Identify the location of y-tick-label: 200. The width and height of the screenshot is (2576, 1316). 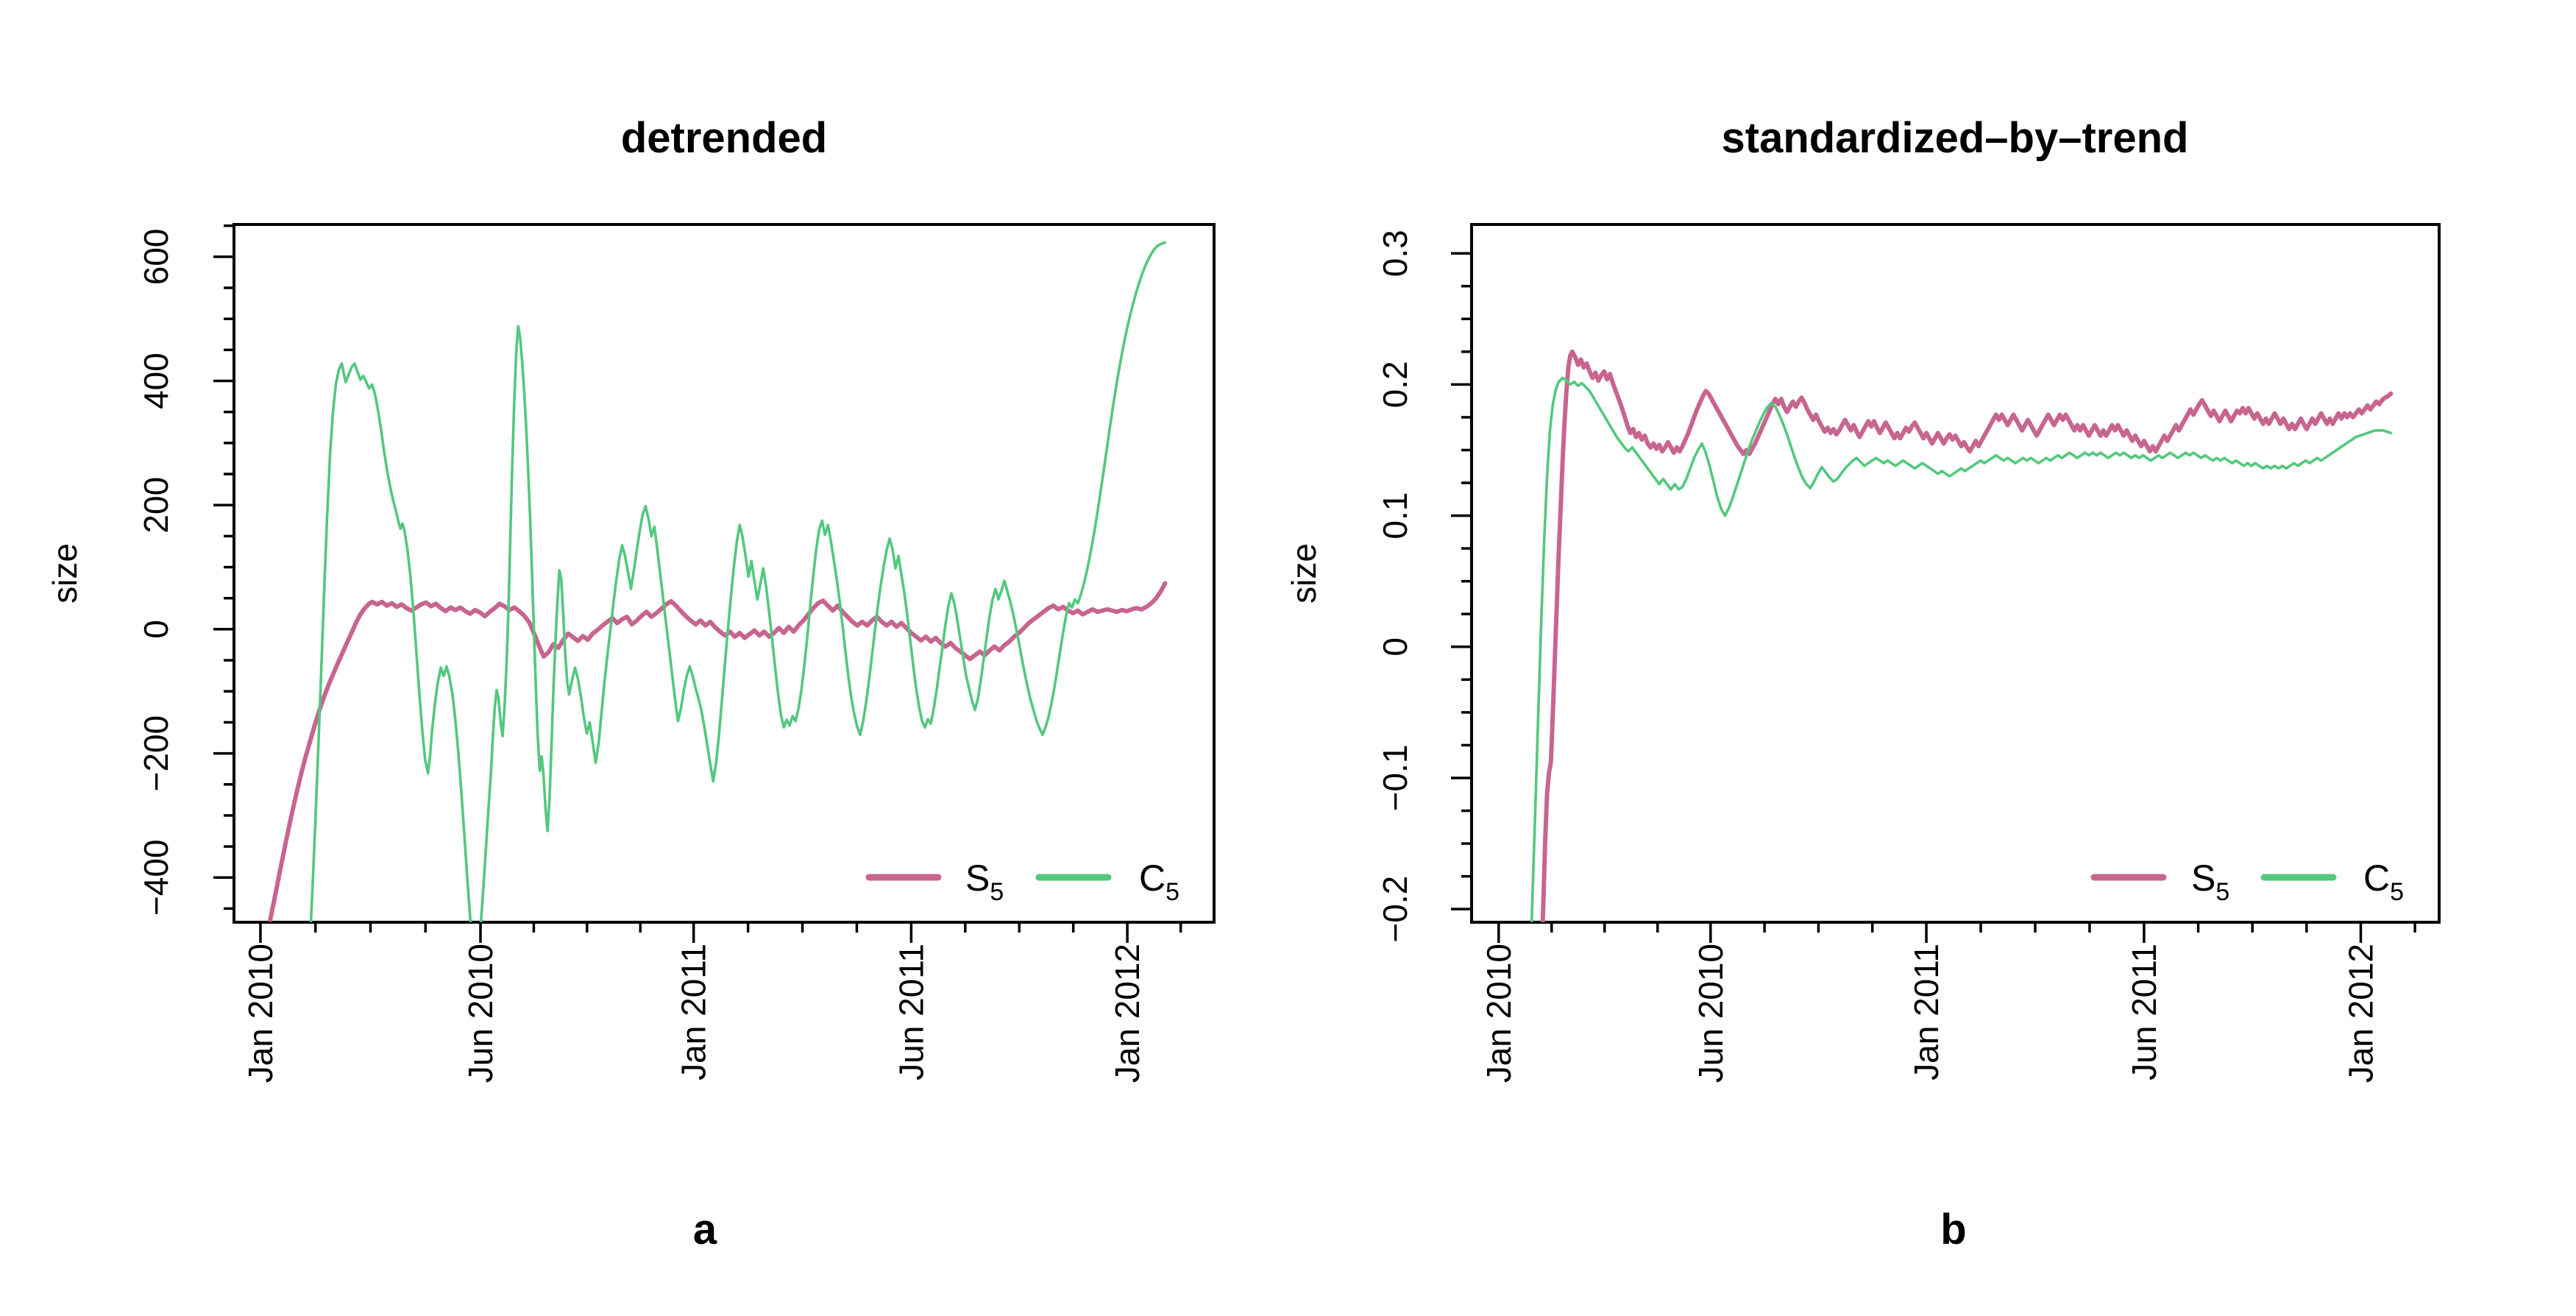
(156, 506).